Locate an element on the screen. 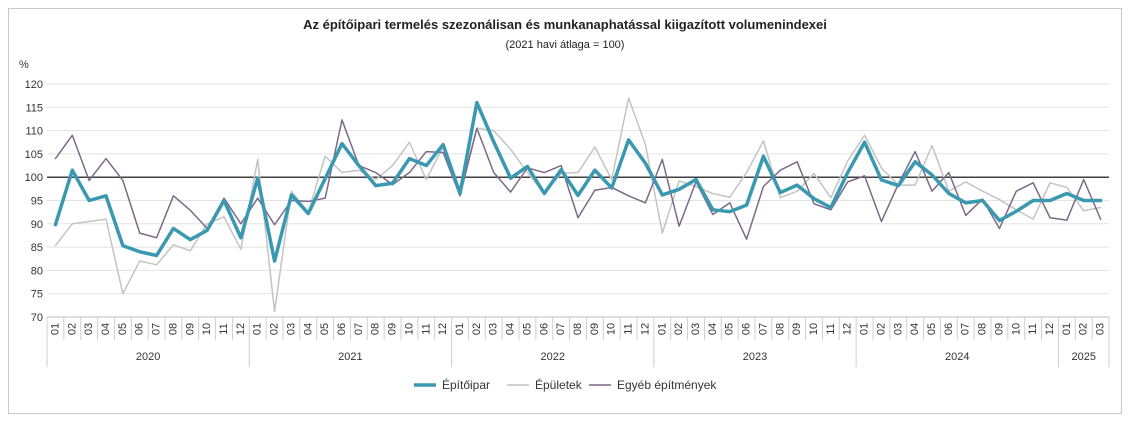  legend-label-epuletek: Épületek is located at coordinates (559, 384).